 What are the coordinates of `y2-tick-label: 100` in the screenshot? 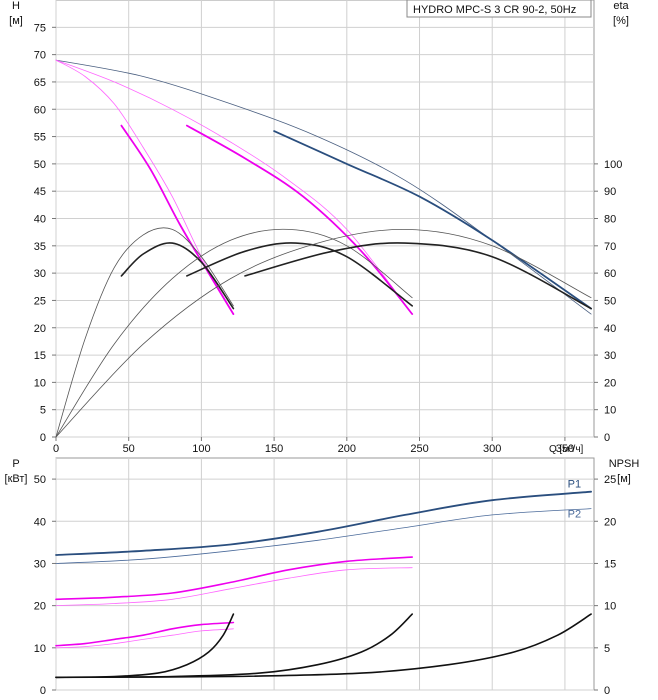 It's located at (613, 165).